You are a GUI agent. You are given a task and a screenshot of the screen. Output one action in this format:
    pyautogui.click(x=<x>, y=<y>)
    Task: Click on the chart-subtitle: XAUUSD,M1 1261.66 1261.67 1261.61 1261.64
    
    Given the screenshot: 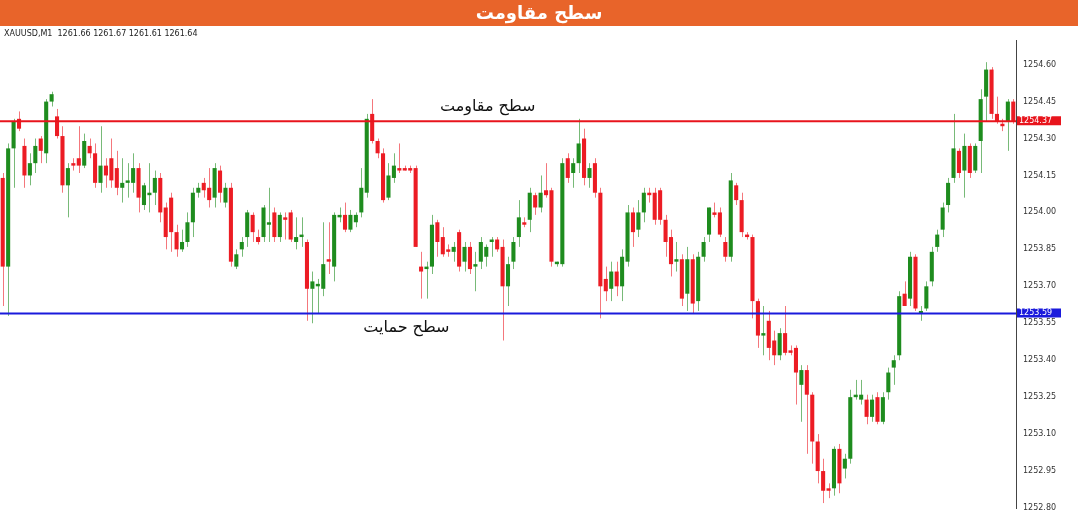 What is the action you would take?
    pyautogui.click(x=101, y=33)
    